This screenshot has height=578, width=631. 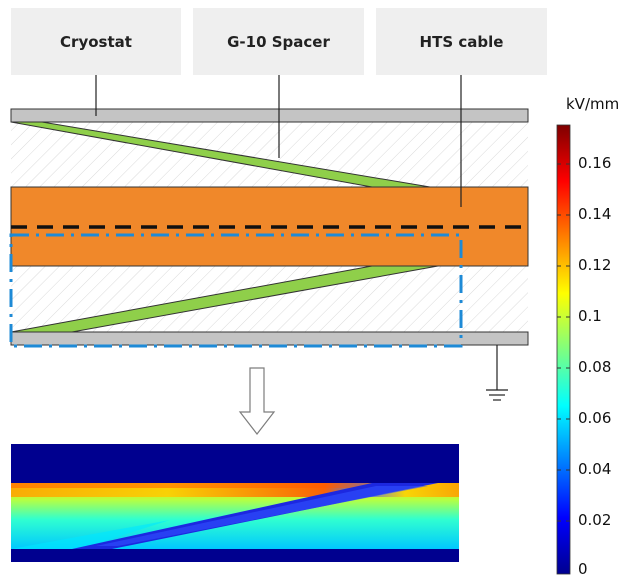 What do you see at coordinates (595, 214) in the screenshot?
I see `colorbar-tick-label: 0.14` at bounding box center [595, 214].